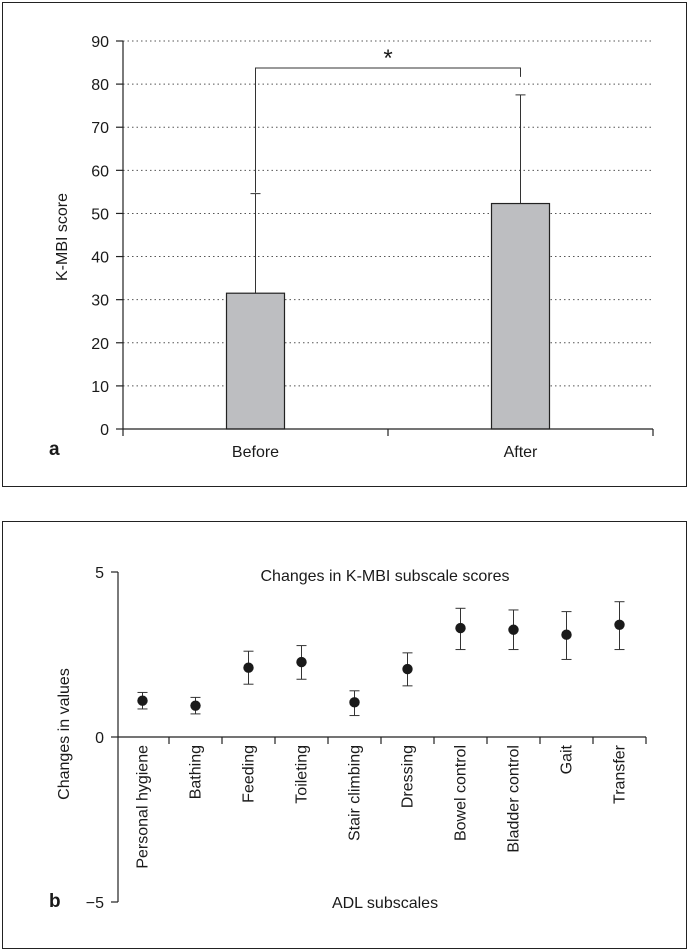 This screenshot has height=951, width=689. What do you see at coordinates (355, 793) in the screenshot?
I see `x-tick-label: Stair climbing` at bounding box center [355, 793].